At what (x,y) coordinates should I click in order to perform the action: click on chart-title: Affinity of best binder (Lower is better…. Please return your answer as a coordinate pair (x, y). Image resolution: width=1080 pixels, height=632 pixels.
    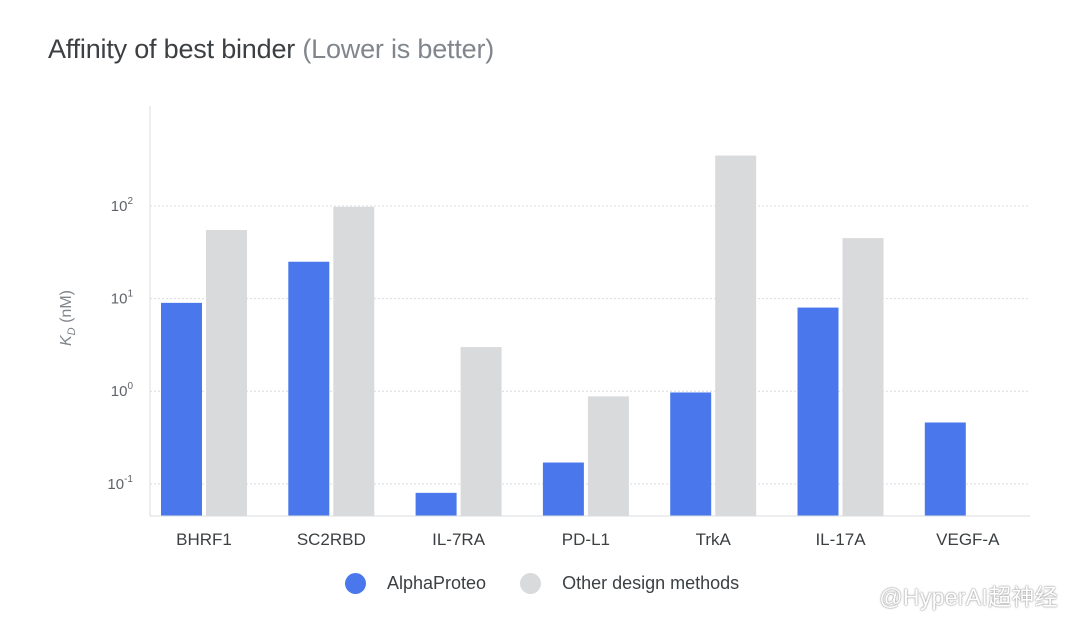
    Looking at the image, I should click on (271, 49).